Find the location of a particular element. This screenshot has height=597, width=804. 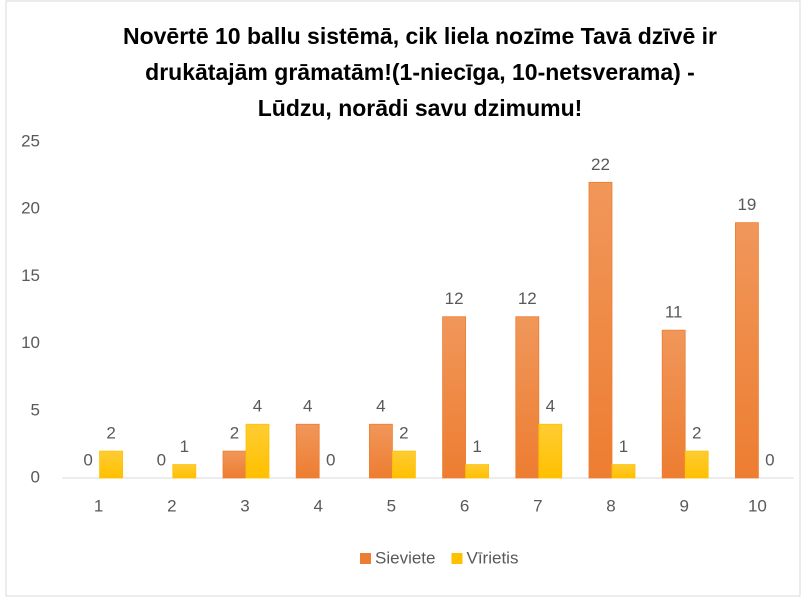

y-tick-label: 25 is located at coordinates (30, 140).